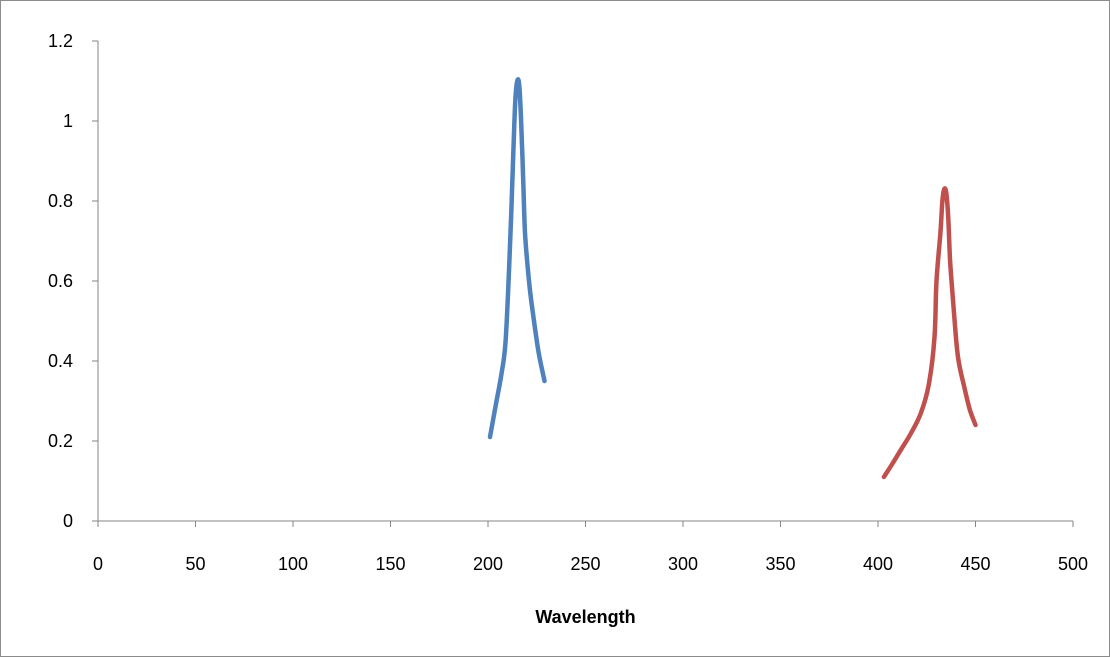 The image size is (1110, 658). Describe the element at coordinates (68, 521) in the screenshot. I see `y-tick-label: 0` at that location.